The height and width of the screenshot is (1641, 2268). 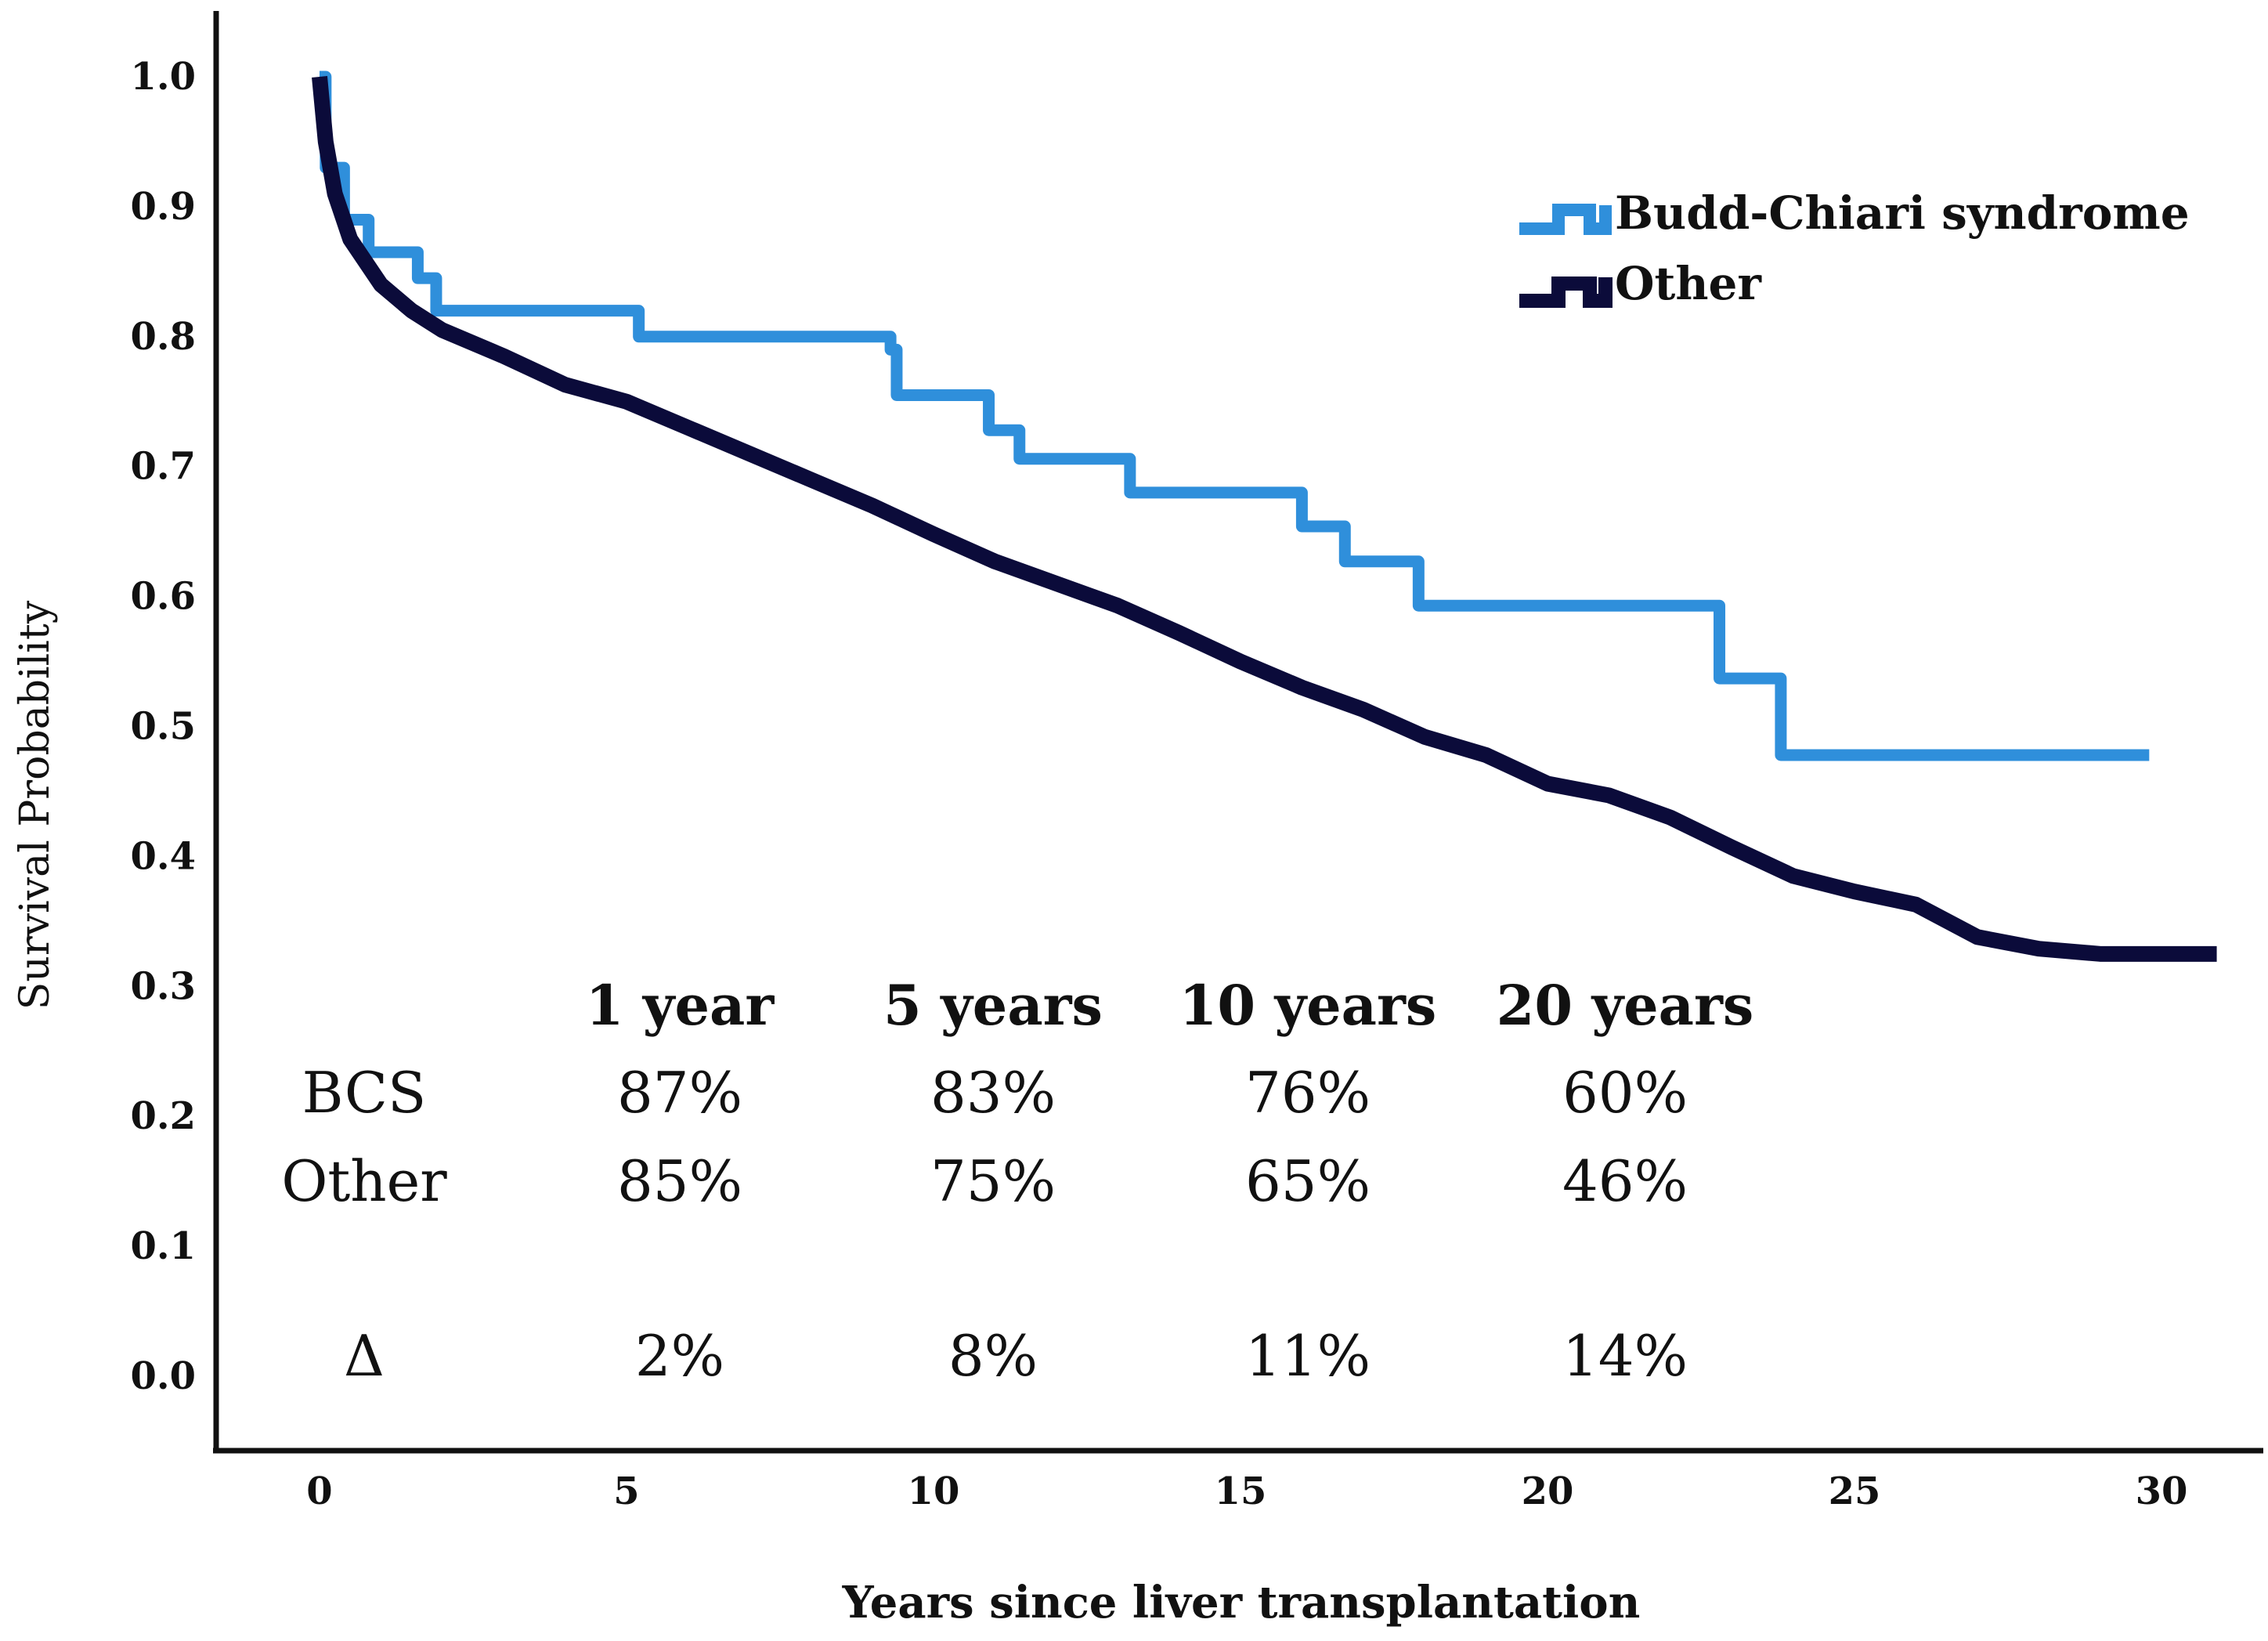 What do you see at coordinates (35, 805) in the screenshot?
I see `y-axis-label: Survival Probability` at bounding box center [35, 805].